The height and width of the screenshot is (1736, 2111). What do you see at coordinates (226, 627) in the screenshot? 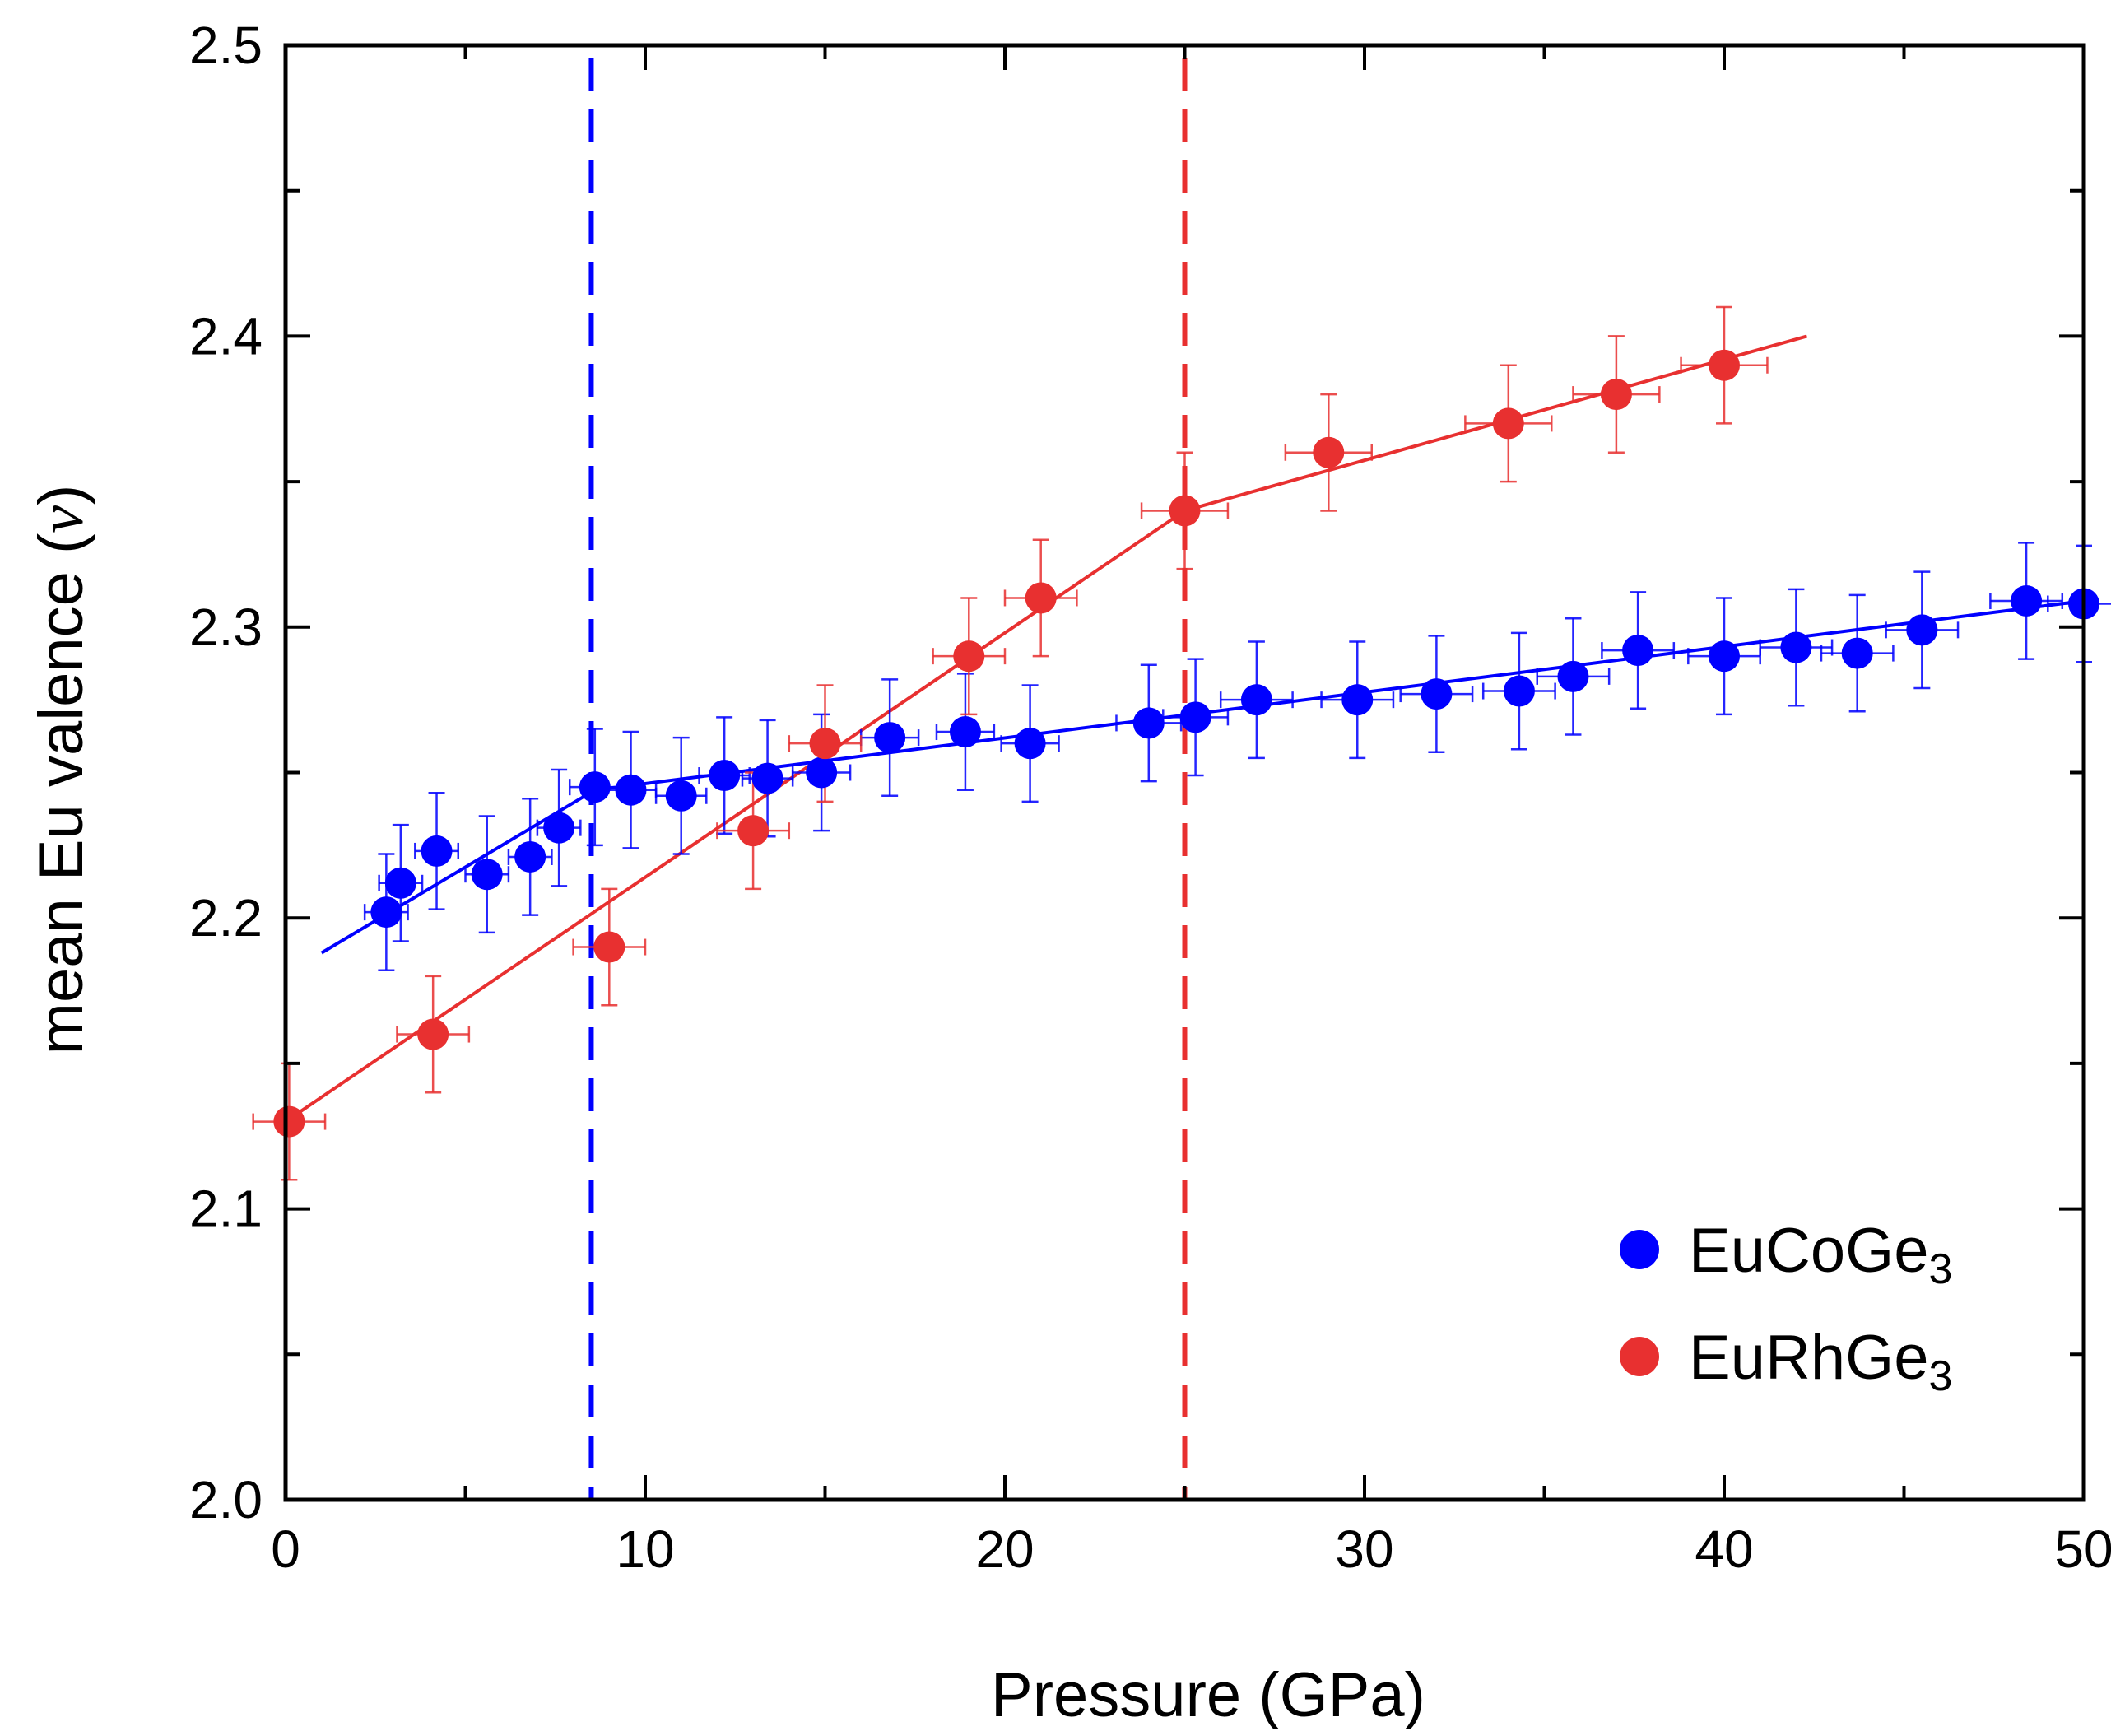
I see `y-tick-label: 2.3` at bounding box center [226, 627].